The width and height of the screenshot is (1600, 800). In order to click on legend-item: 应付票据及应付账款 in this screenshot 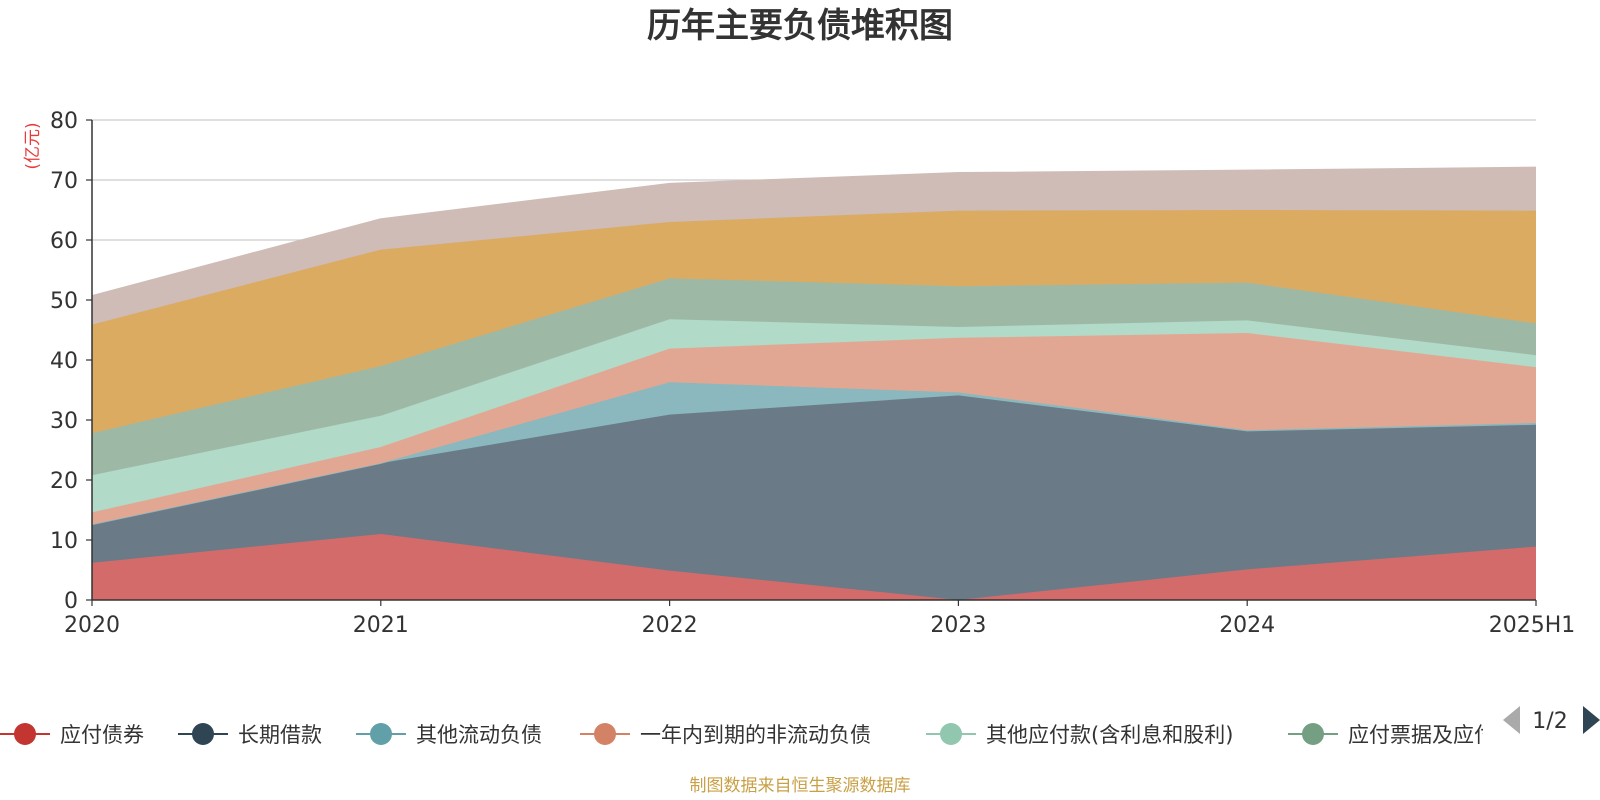, I will do `click(1412, 735)`.